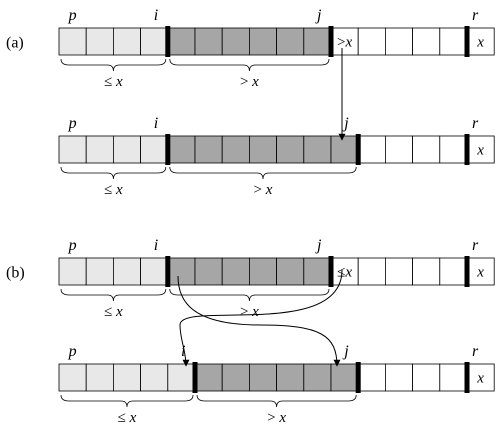  I want to click on cell-text: >x, so click(344, 43).